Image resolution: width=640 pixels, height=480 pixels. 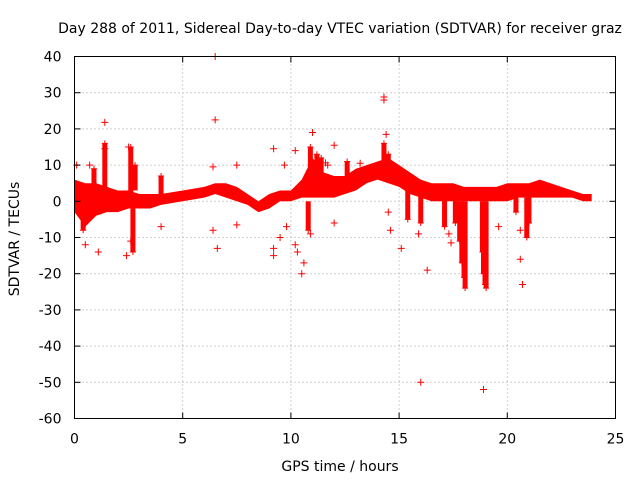 What do you see at coordinates (50, 420) in the screenshot?
I see `y-tick-label: -60` at bounding box center [50, 420].